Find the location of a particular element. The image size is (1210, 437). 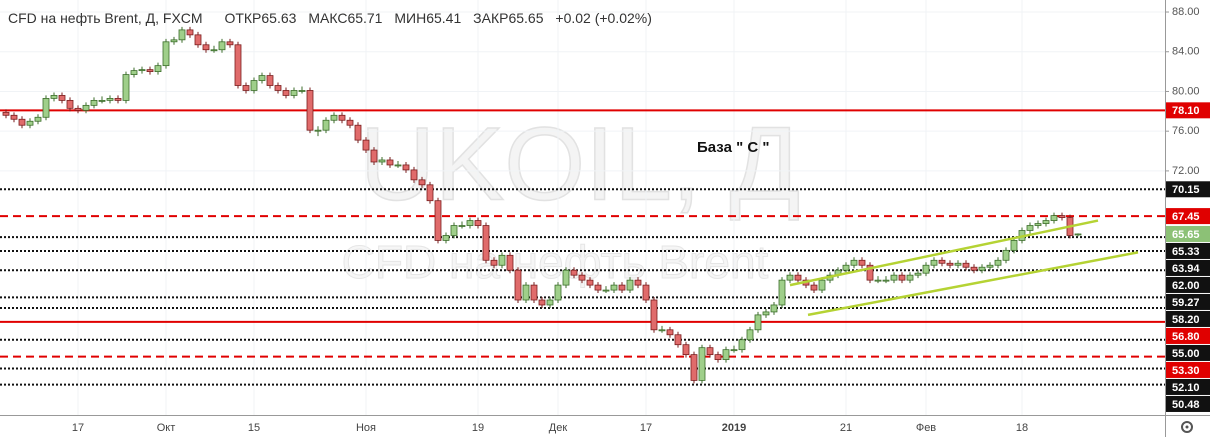

settings-gear is located at coordinates (1187, 427).